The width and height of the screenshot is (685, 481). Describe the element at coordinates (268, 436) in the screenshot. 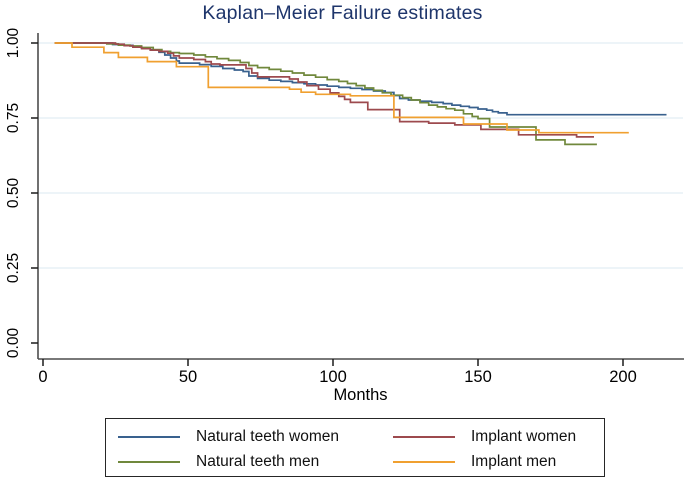

I see `legend-label: Natural teeth women` at that location.